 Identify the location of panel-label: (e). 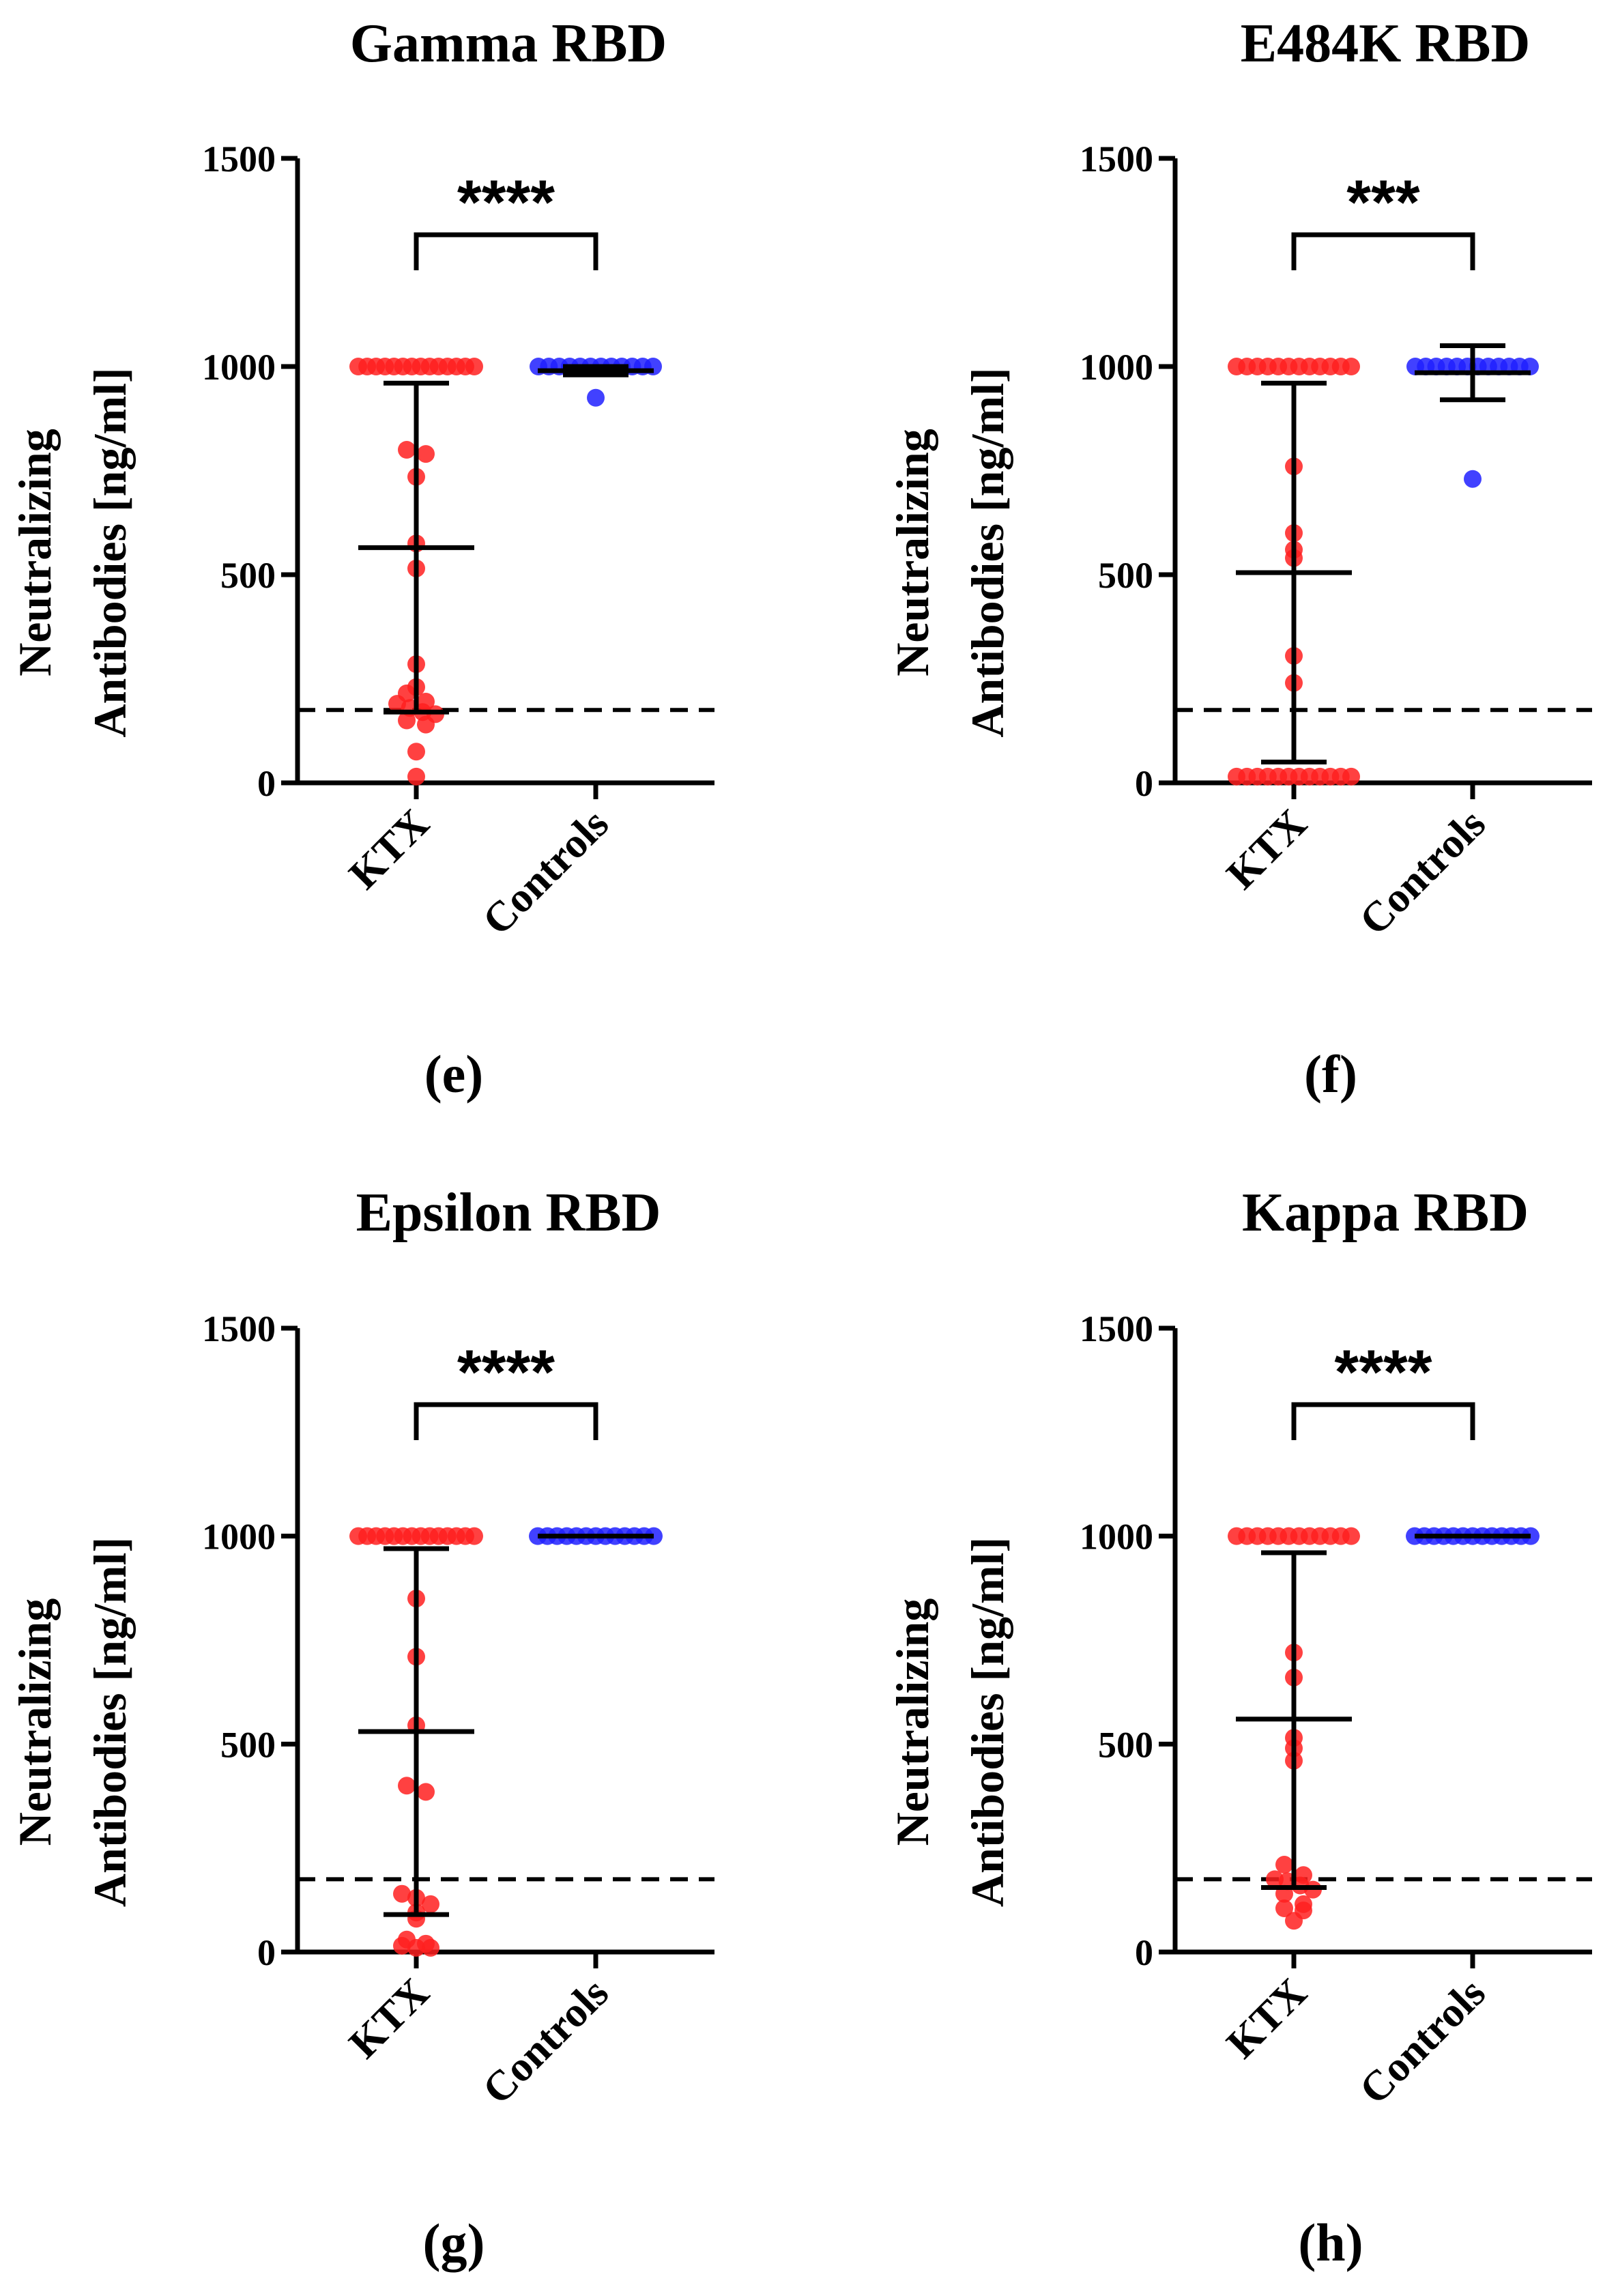
(454, 1074).